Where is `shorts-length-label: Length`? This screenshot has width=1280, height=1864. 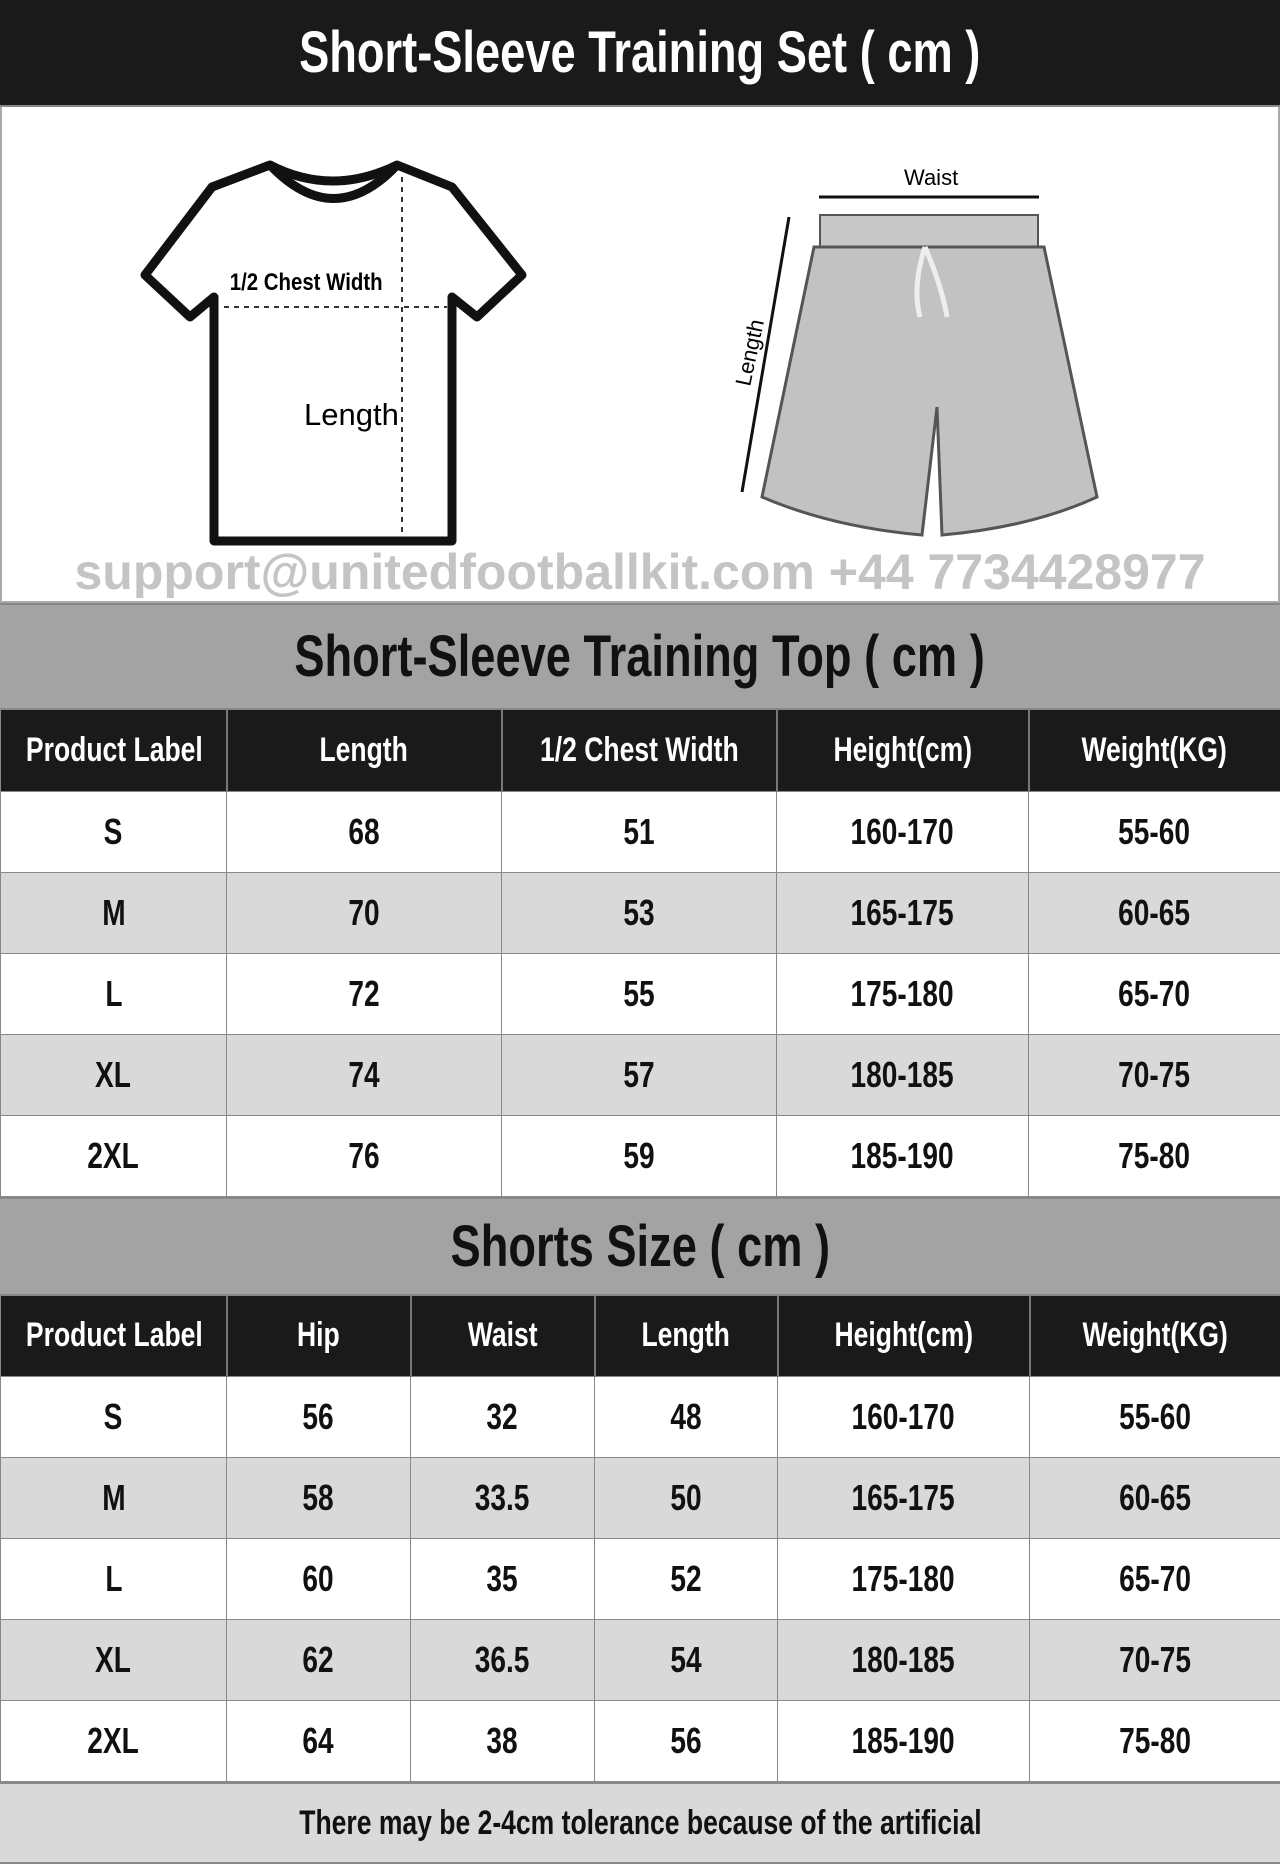 shorts-length-label: Length is located at coordinates (749, 352).